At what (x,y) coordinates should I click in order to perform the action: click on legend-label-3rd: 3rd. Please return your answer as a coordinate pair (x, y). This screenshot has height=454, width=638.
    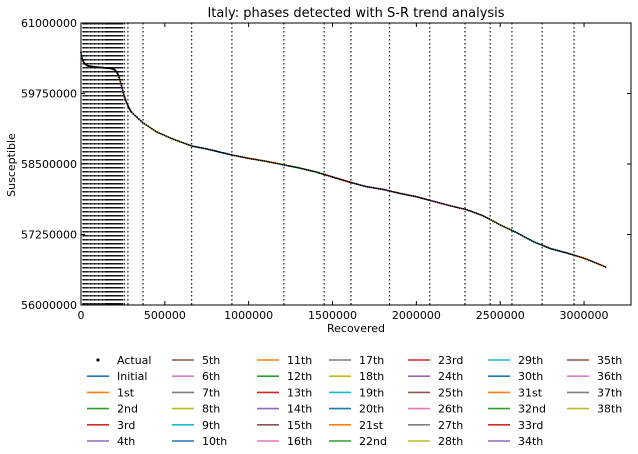
    Looking at the image, I should click on (126, 425).